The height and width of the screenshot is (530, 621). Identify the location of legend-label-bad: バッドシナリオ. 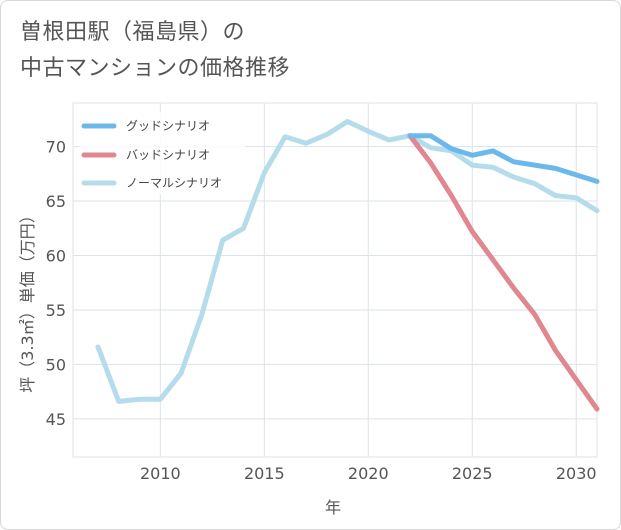
(168, 155).